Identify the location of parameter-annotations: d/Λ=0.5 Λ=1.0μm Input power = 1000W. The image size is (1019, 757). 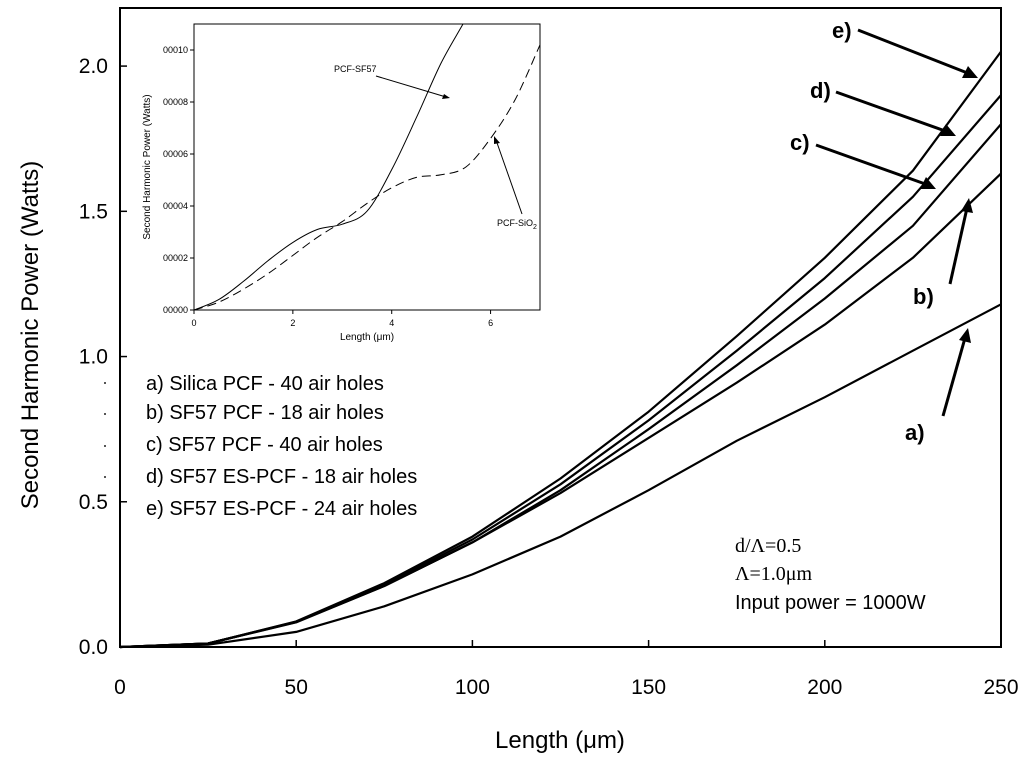
(830, 574).